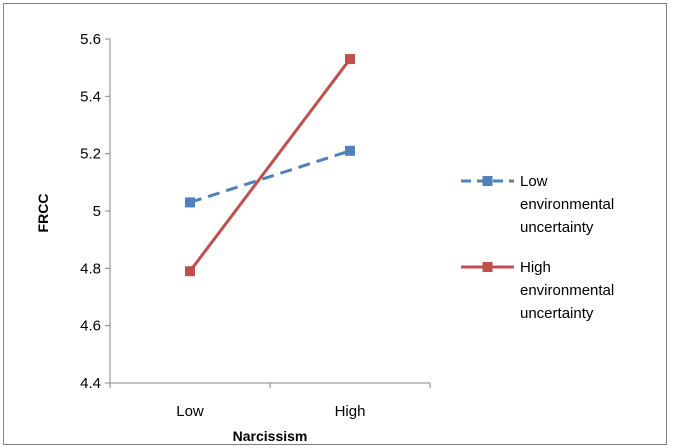 The height and width of the screenshot is (448, 673). What do you see at coordinates (43, 213) in the screenshot?
I see `y-axis-title: FRCC` at bounding box center [43, 213].